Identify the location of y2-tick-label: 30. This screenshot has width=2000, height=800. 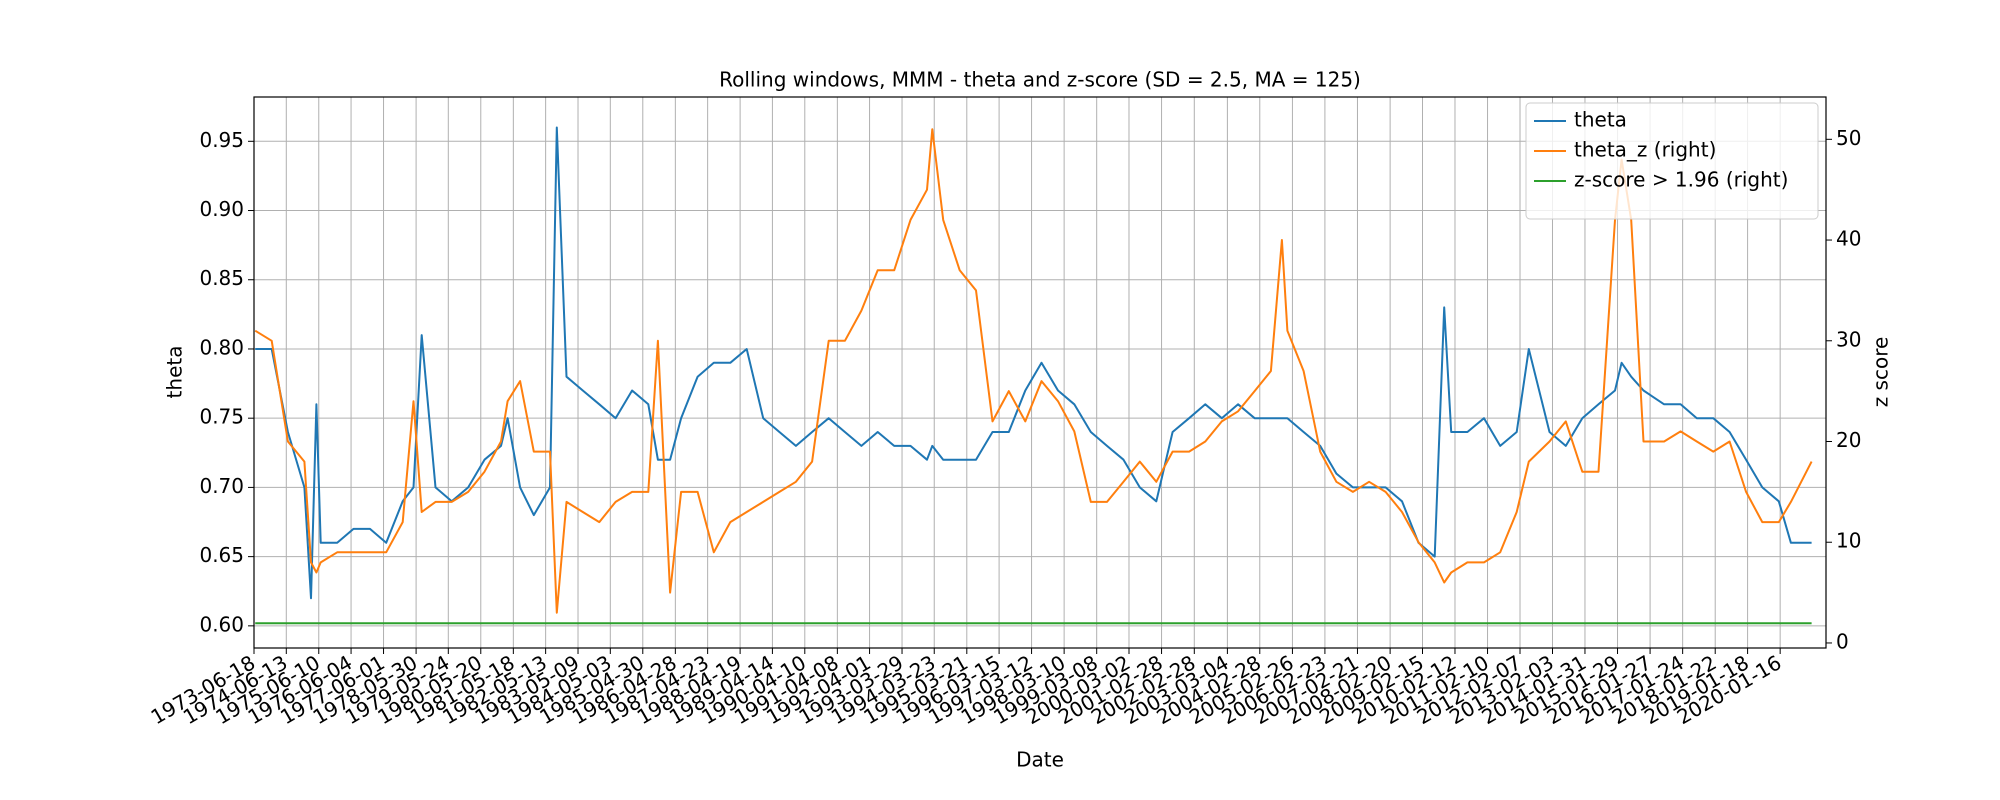
(1848, 339).